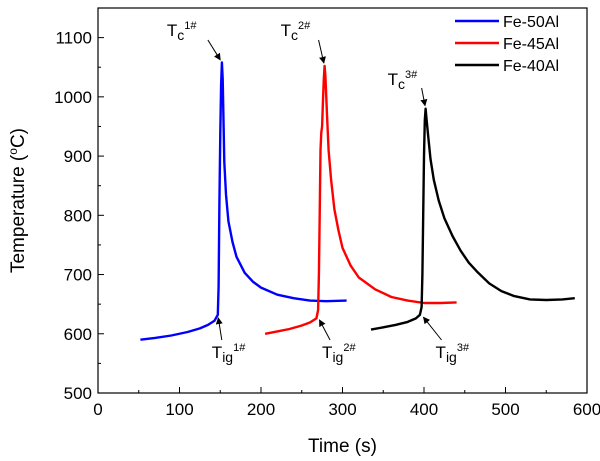  Describe the element at coordinates (97, 409) in the screenshot. I see `x-tick-label: 0` at that location.